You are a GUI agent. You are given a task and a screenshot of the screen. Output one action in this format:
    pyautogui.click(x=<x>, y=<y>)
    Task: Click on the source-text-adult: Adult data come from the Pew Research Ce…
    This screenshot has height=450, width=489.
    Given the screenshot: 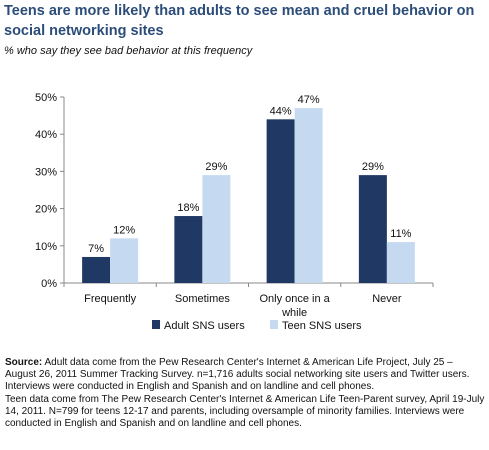 What is the action you would take?
    pyautogui.click(x=237, y=375)
    